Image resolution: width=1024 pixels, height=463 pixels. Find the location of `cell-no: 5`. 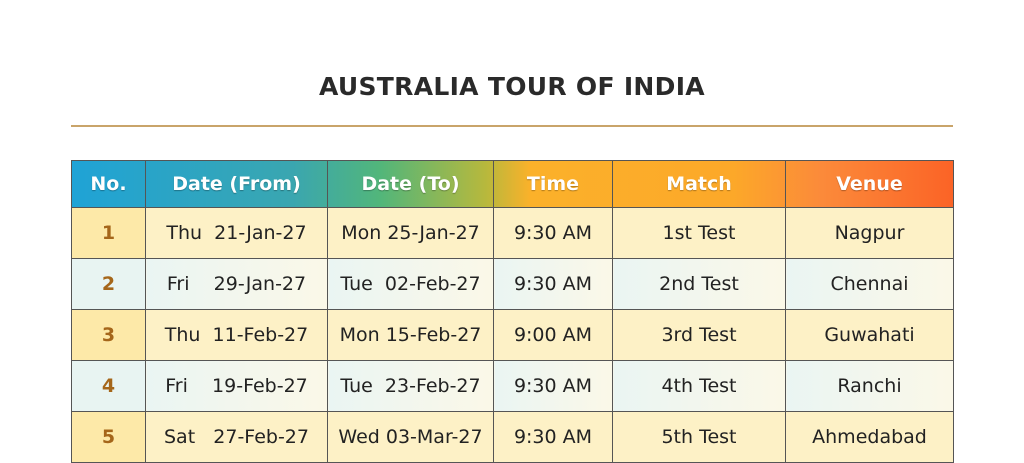

cell-no: 5 is located at coordinates (108, 437).